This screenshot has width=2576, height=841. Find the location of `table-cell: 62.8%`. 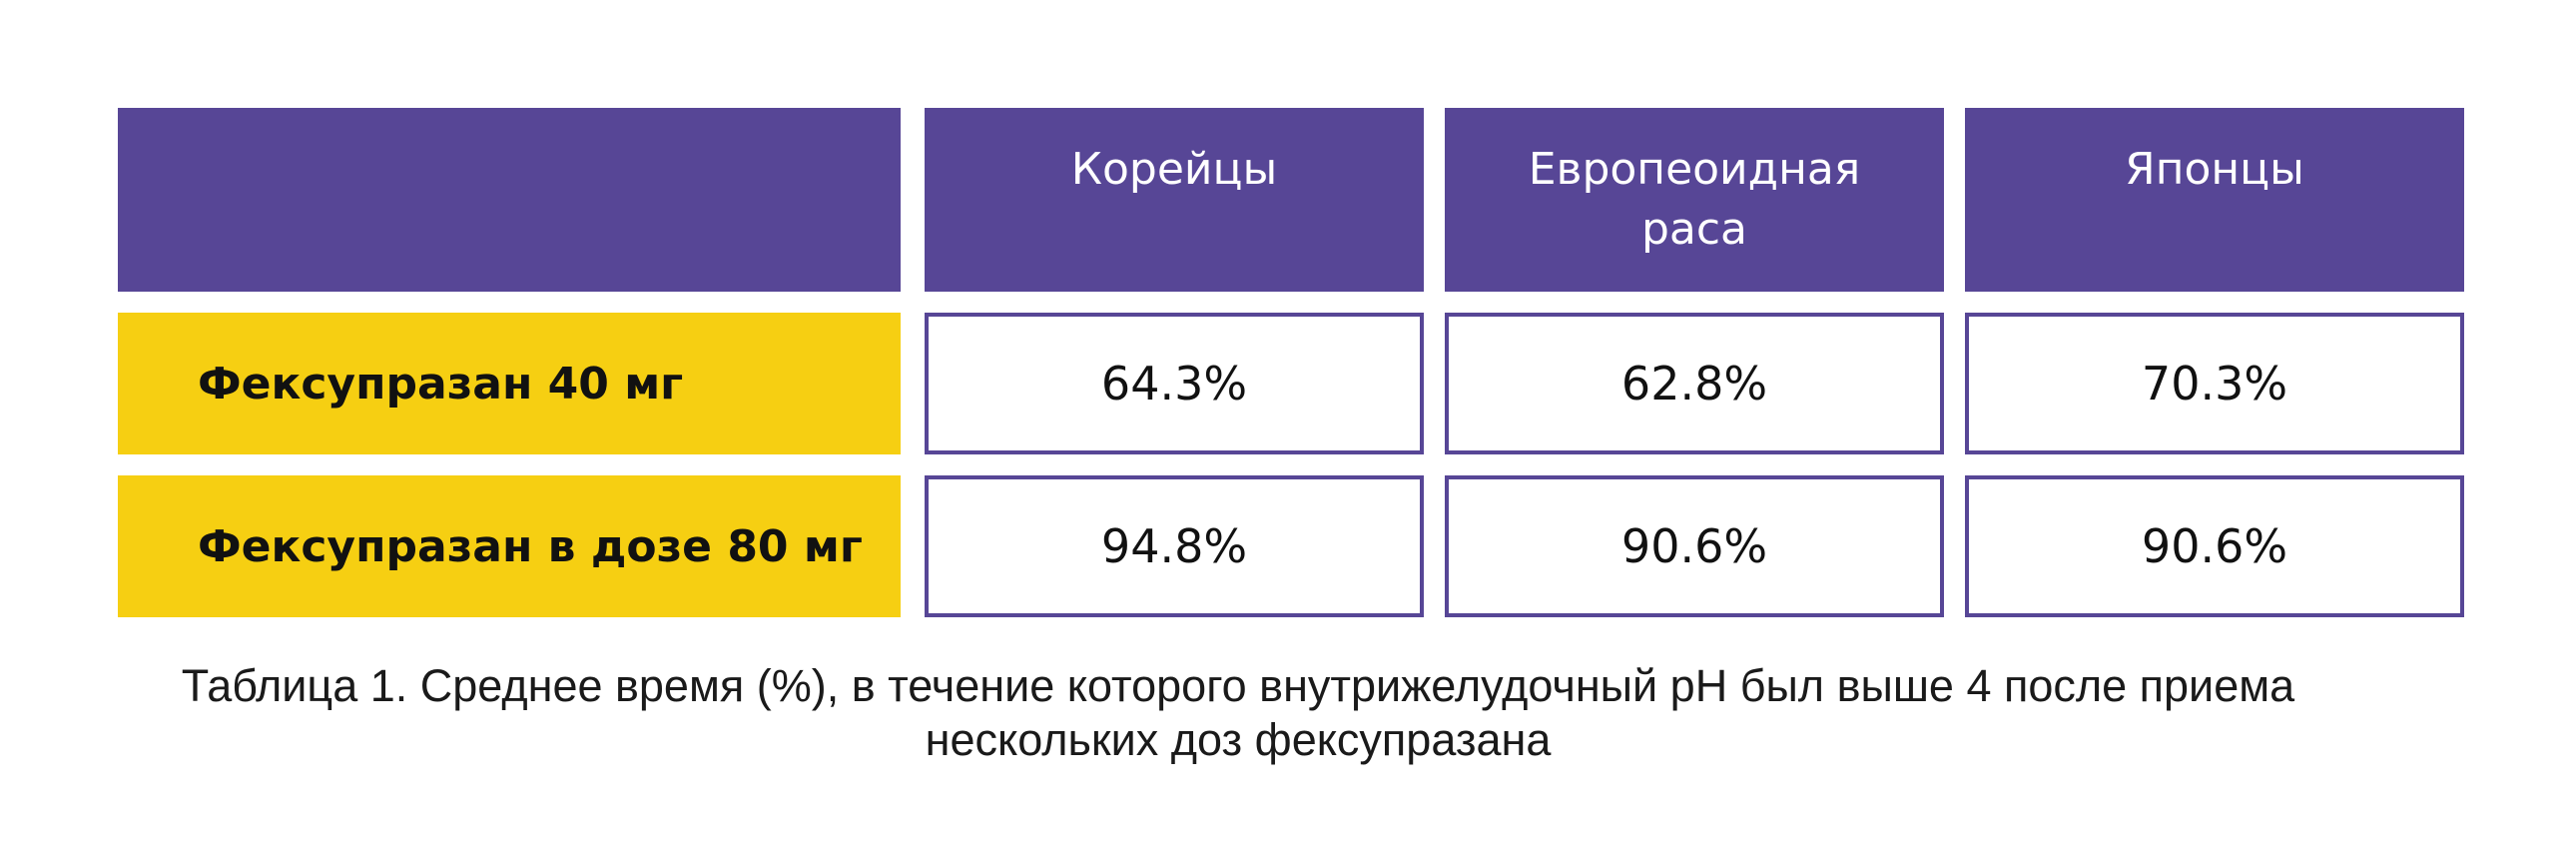

table-cell: 62.8% is located at coordinates (1694, 383).